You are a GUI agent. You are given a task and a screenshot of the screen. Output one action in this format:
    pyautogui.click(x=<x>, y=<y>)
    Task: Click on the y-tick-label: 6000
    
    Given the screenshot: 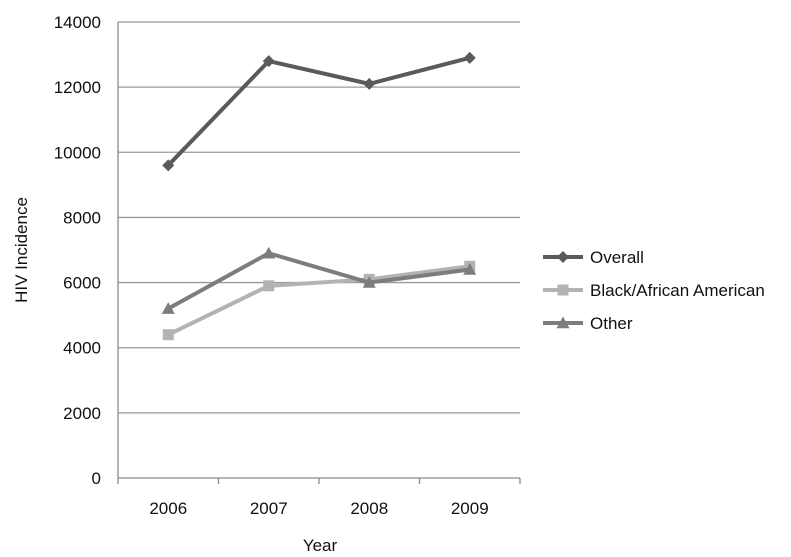 What is the action you would take?
    pyautogui.click(x=82, y=283)
    